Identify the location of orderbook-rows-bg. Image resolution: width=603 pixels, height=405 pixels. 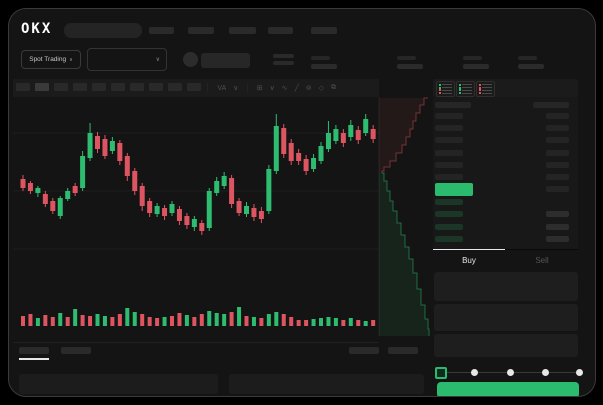
(505, 173).